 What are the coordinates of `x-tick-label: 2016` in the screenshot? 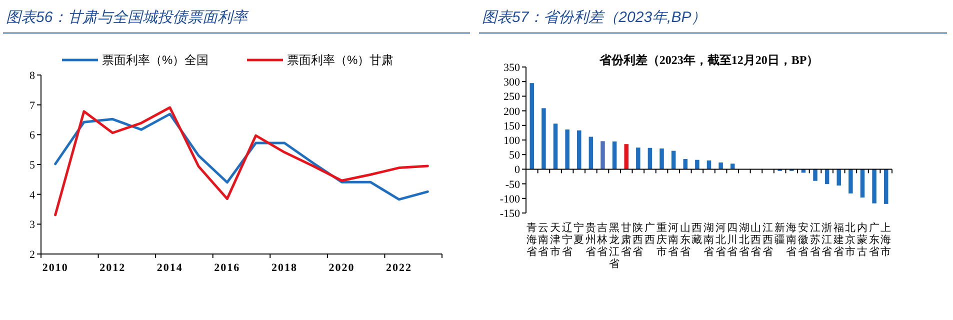 It's located at (227, 268).